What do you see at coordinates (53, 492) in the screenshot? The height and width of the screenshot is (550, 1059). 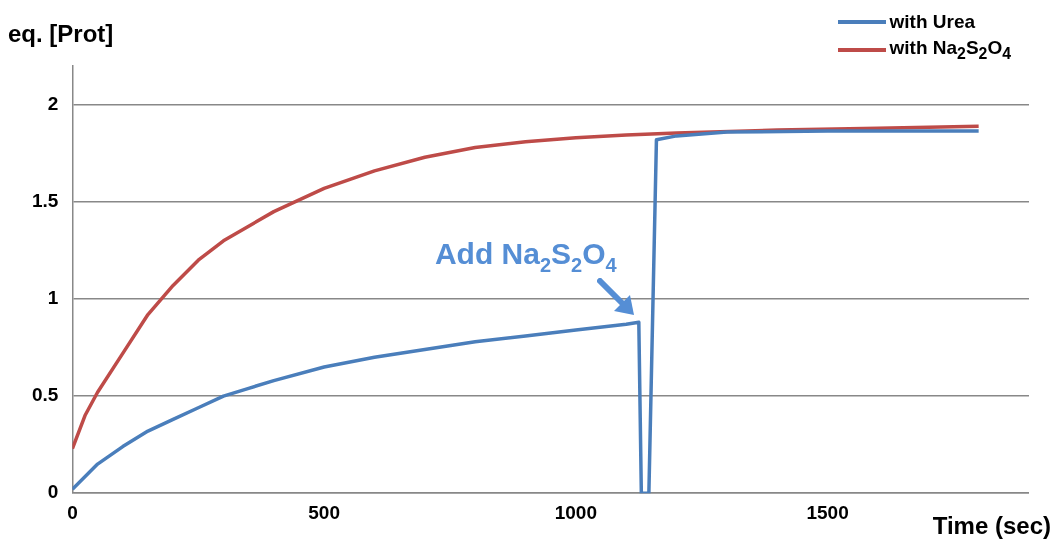 I see `y-tick-label: 0` at bounding box center [53, 492].